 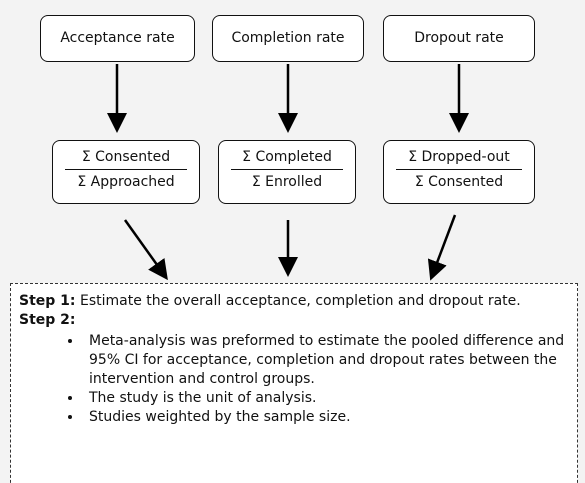 What do you see at coordinates (459, 159) in the screenshot?
I see `numerator: Σ Dropped-out` at bounding box center [459, 159].